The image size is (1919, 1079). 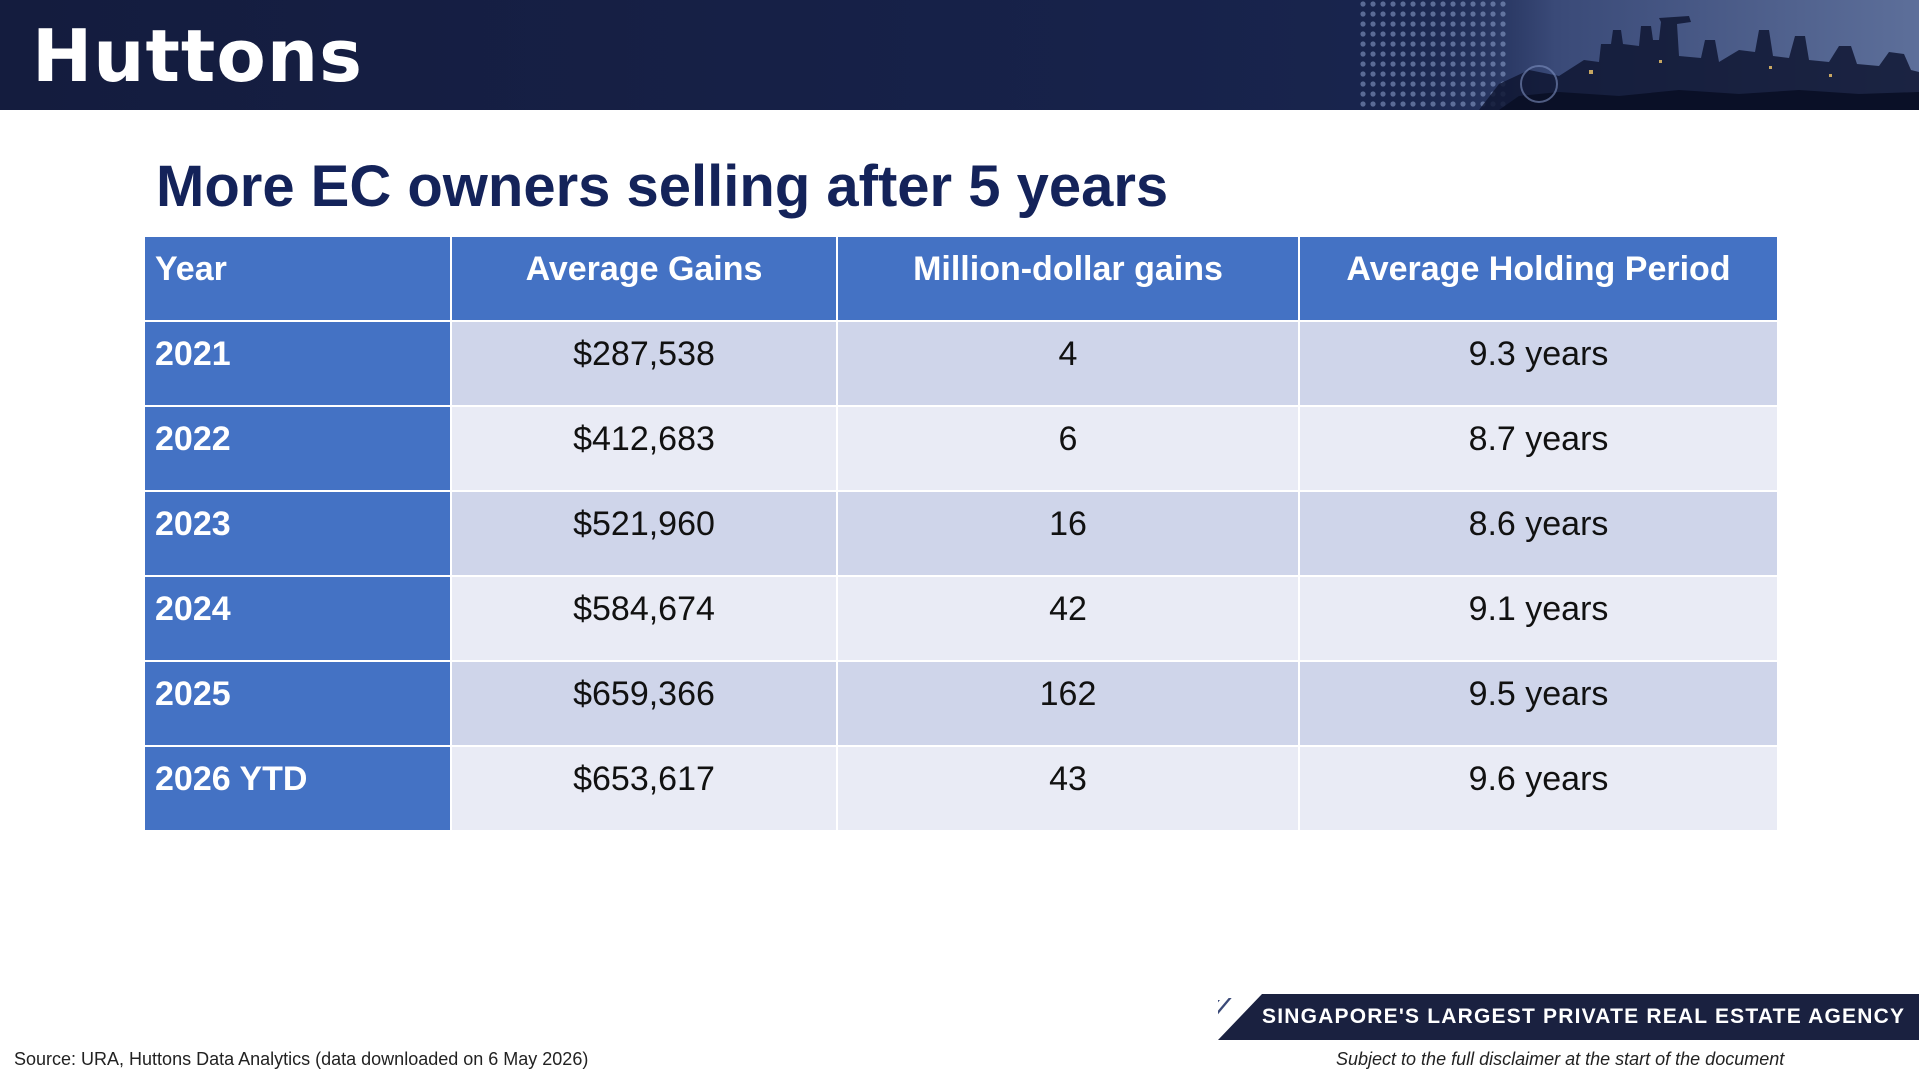 What do you see at coordinates (297, 788) in the screenshot?
I see `year-cell: 2026 YTD` at bounding box center [297, 788].